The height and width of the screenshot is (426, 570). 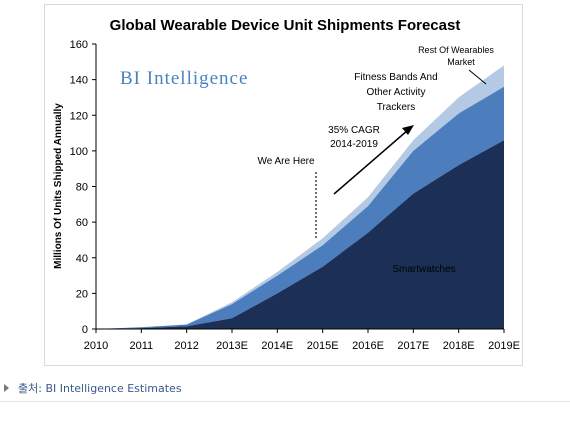 I want to click on x-tick-label: 2013E, so click(x=232, y=346).